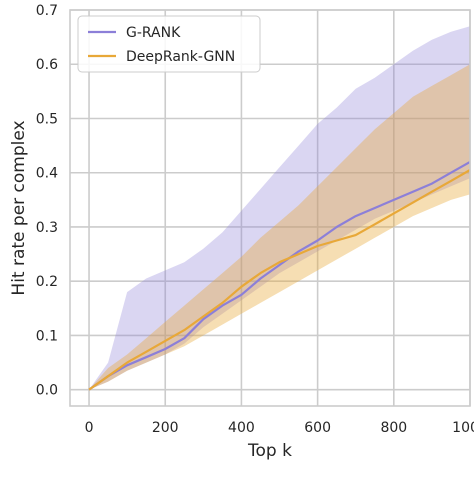 Image resolution: width=474 pixels, height=482 pixels. Describe the element at coordinates (19, 207) in the screenshot. I see `y-axis-label: Hit rate per complex` at that location.